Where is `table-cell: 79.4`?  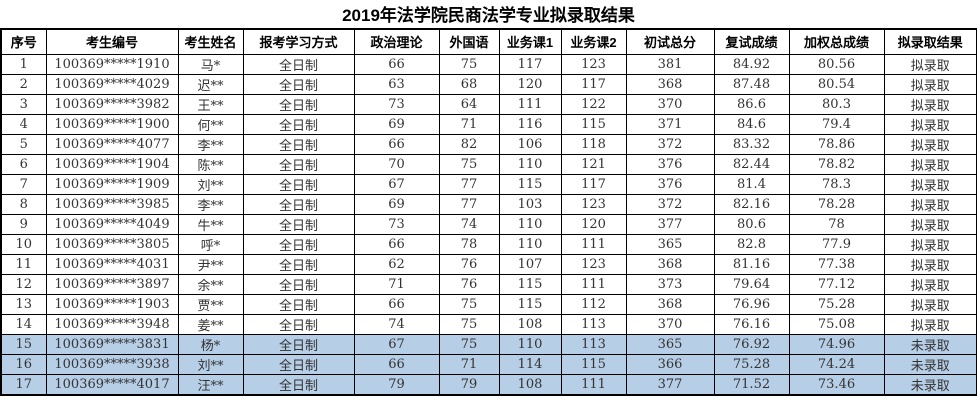 table-cell: 79.4 is located at coordinates (836, 124).